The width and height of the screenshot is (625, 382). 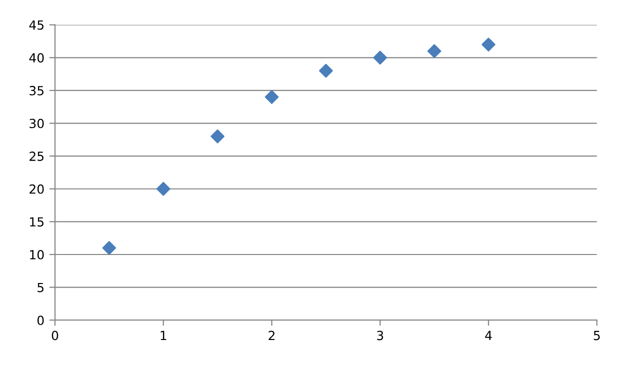 What do you see at coordinates (36, 25) in the screenshot?
I see `y-tick-label: 45` at bounding box center [36, 25].